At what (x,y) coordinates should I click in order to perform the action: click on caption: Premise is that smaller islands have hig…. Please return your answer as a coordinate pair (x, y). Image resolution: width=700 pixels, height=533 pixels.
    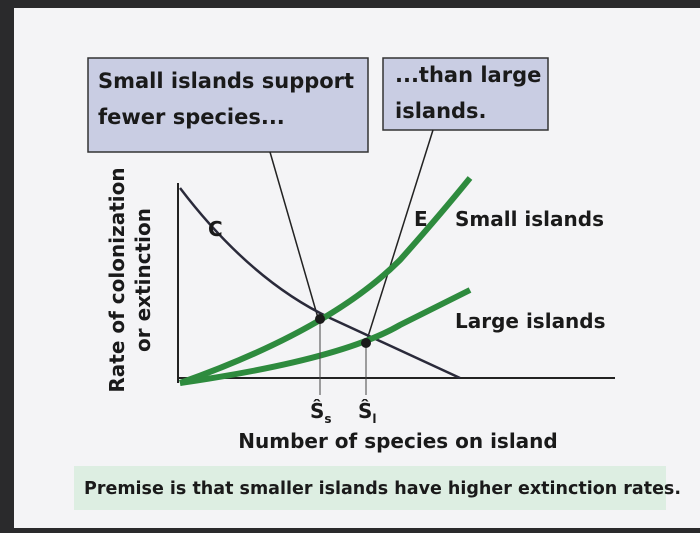
    Looking at the image, I should click on (382, 489).